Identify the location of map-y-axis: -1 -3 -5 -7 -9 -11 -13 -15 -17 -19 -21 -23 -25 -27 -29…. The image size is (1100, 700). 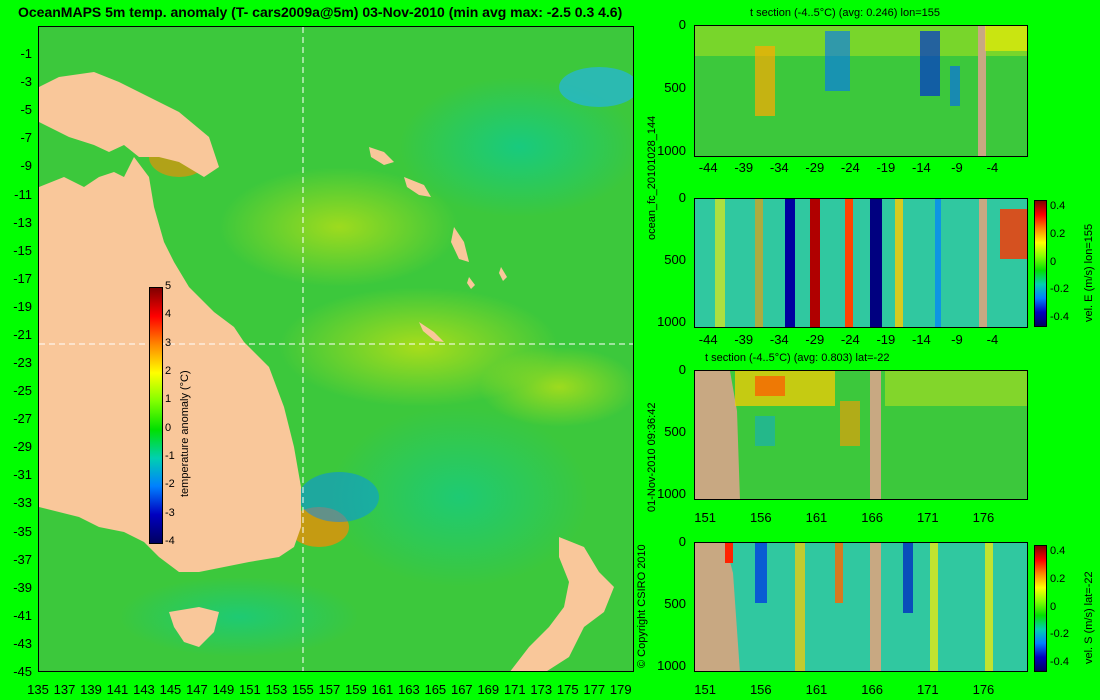
(18, 352).